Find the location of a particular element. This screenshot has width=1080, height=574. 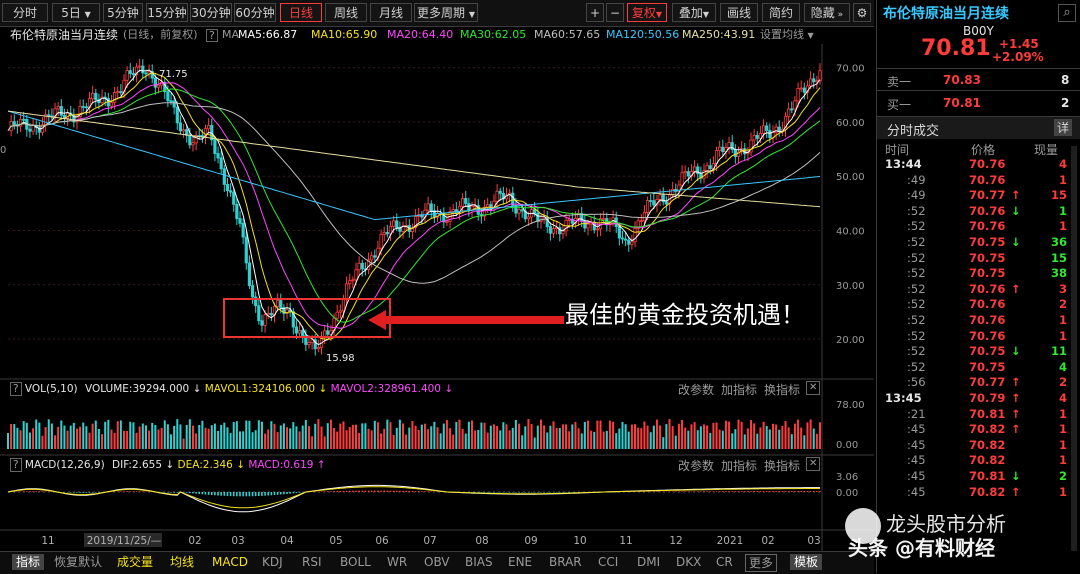

trade-time: :52 is located at coordinates (916, 336).